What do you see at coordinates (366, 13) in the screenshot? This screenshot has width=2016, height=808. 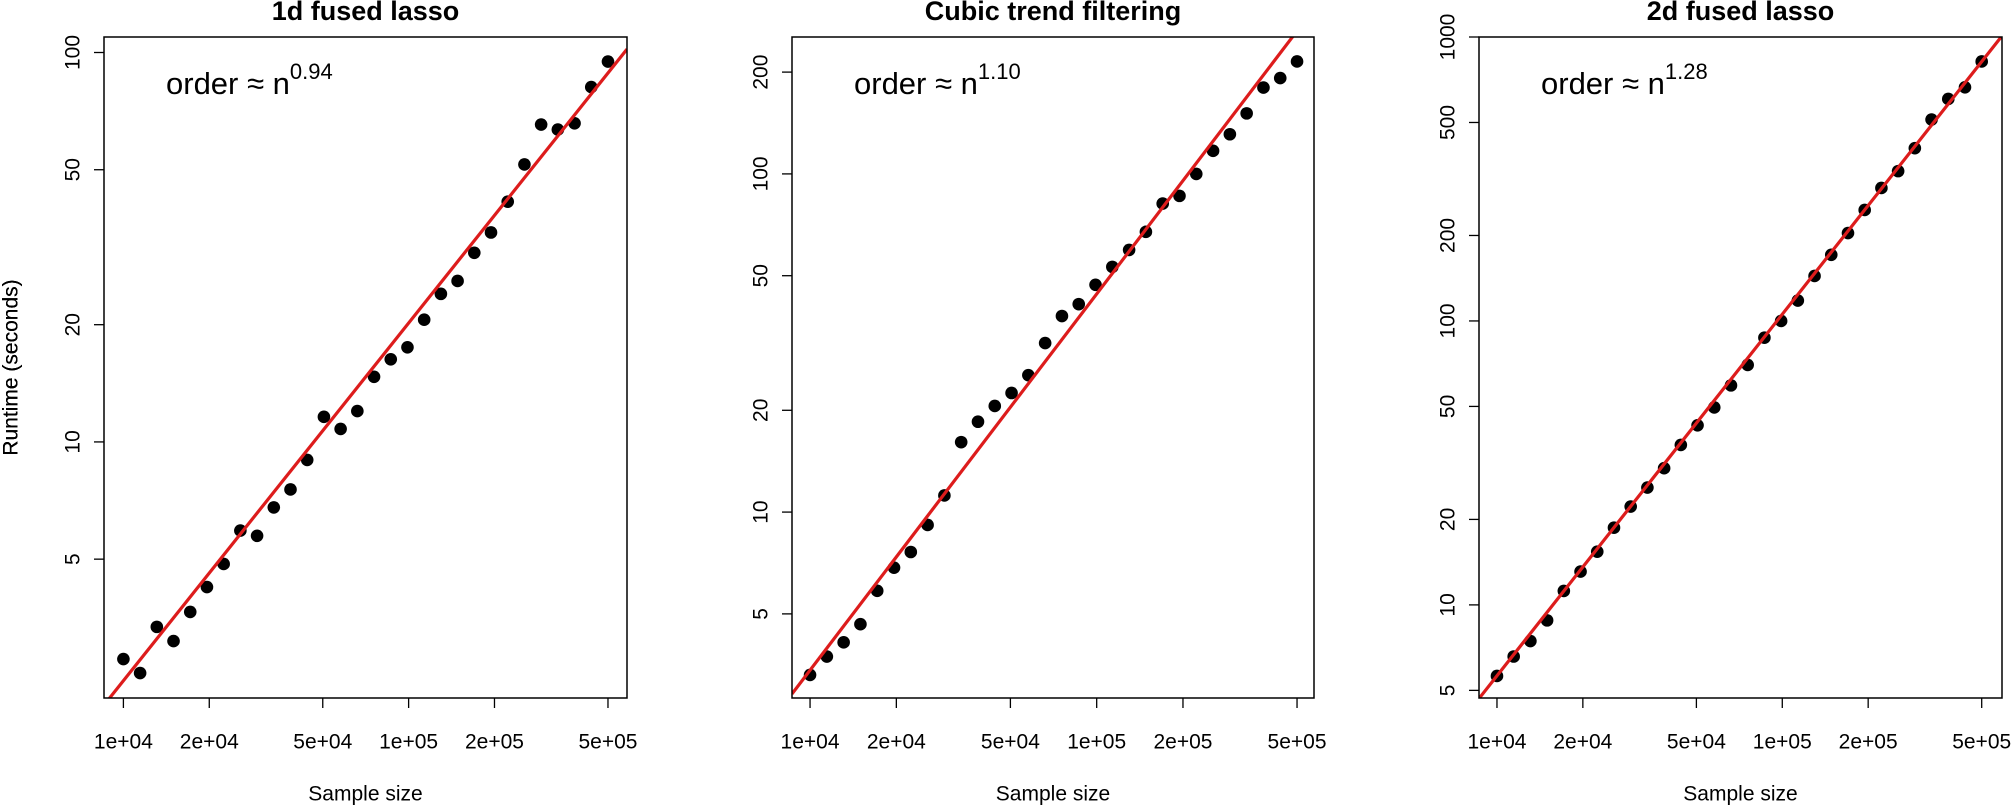 I see `panel-title: 1d fused lasso` at bounding box center [366, 13].